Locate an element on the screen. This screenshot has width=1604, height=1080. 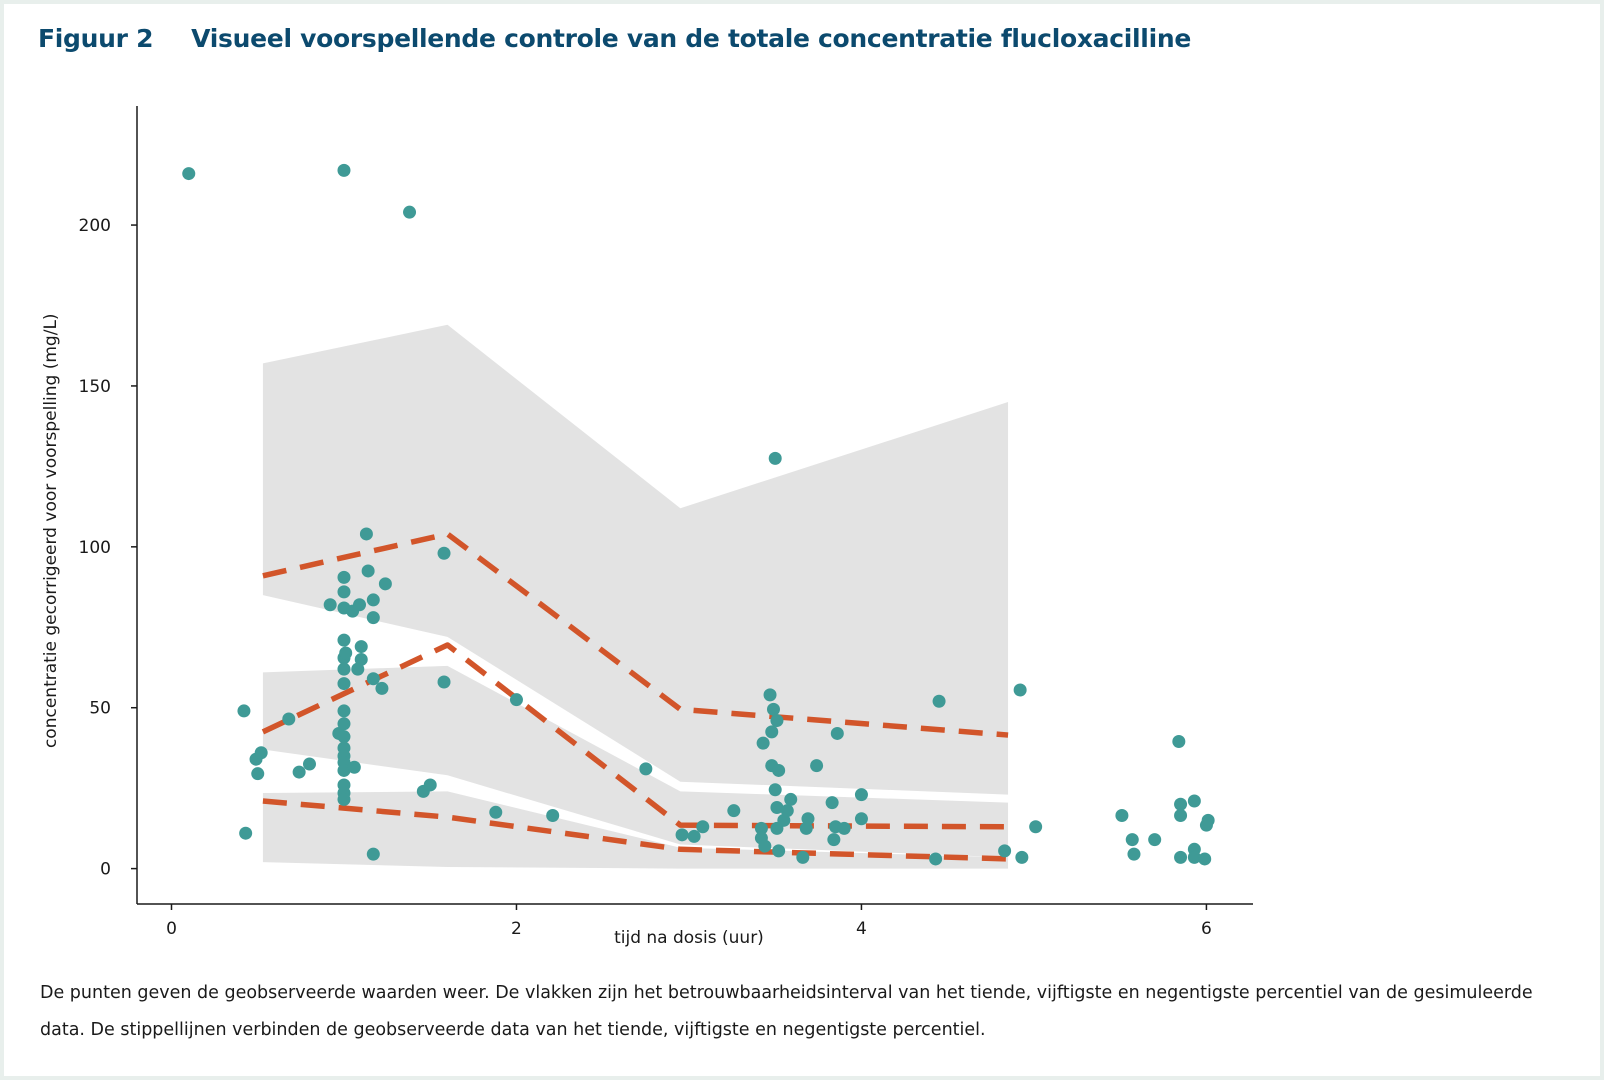
percentile-line-p90 is located at coordinates (635, 634).